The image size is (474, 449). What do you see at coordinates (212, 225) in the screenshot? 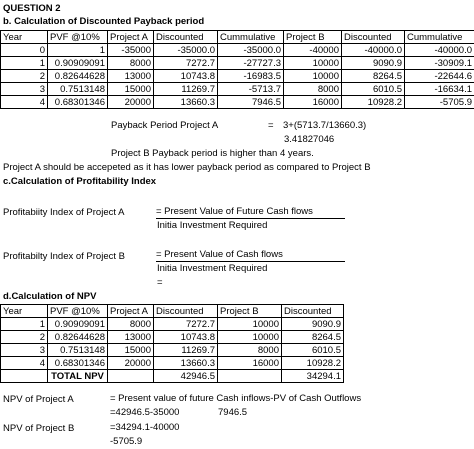
I see `pi-a-denominator: Initia Investment Required` at bounding box center [212, 225].